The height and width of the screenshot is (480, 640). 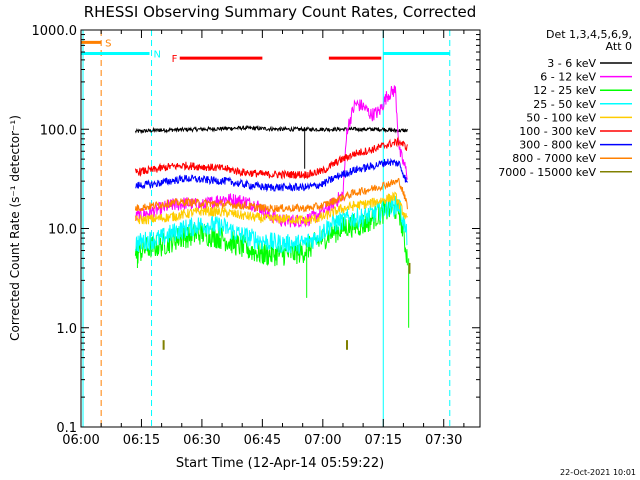 What do you see at coordinates (619, 46) in the screenshot?
I see `legend-header-attenuator: Att 0` at bounding box center [619, 46].